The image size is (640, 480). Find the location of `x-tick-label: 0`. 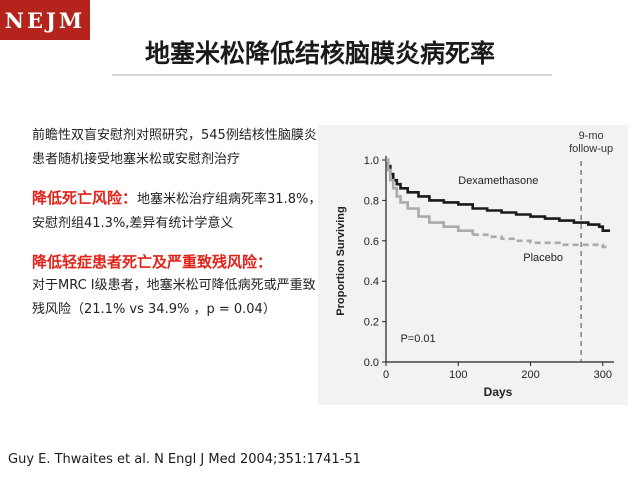

x-tick-label: 0 is located at coordinates (386, 375).